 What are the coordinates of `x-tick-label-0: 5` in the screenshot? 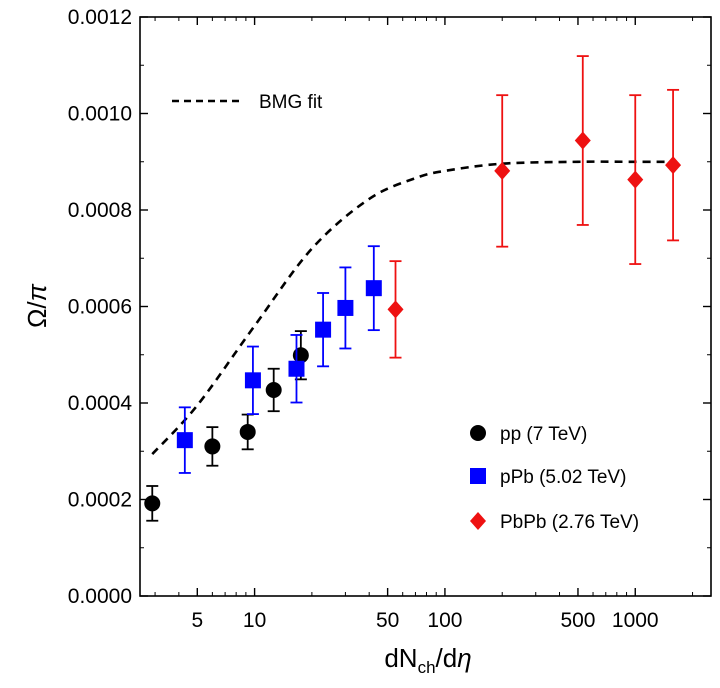 It's located at (197, 620).